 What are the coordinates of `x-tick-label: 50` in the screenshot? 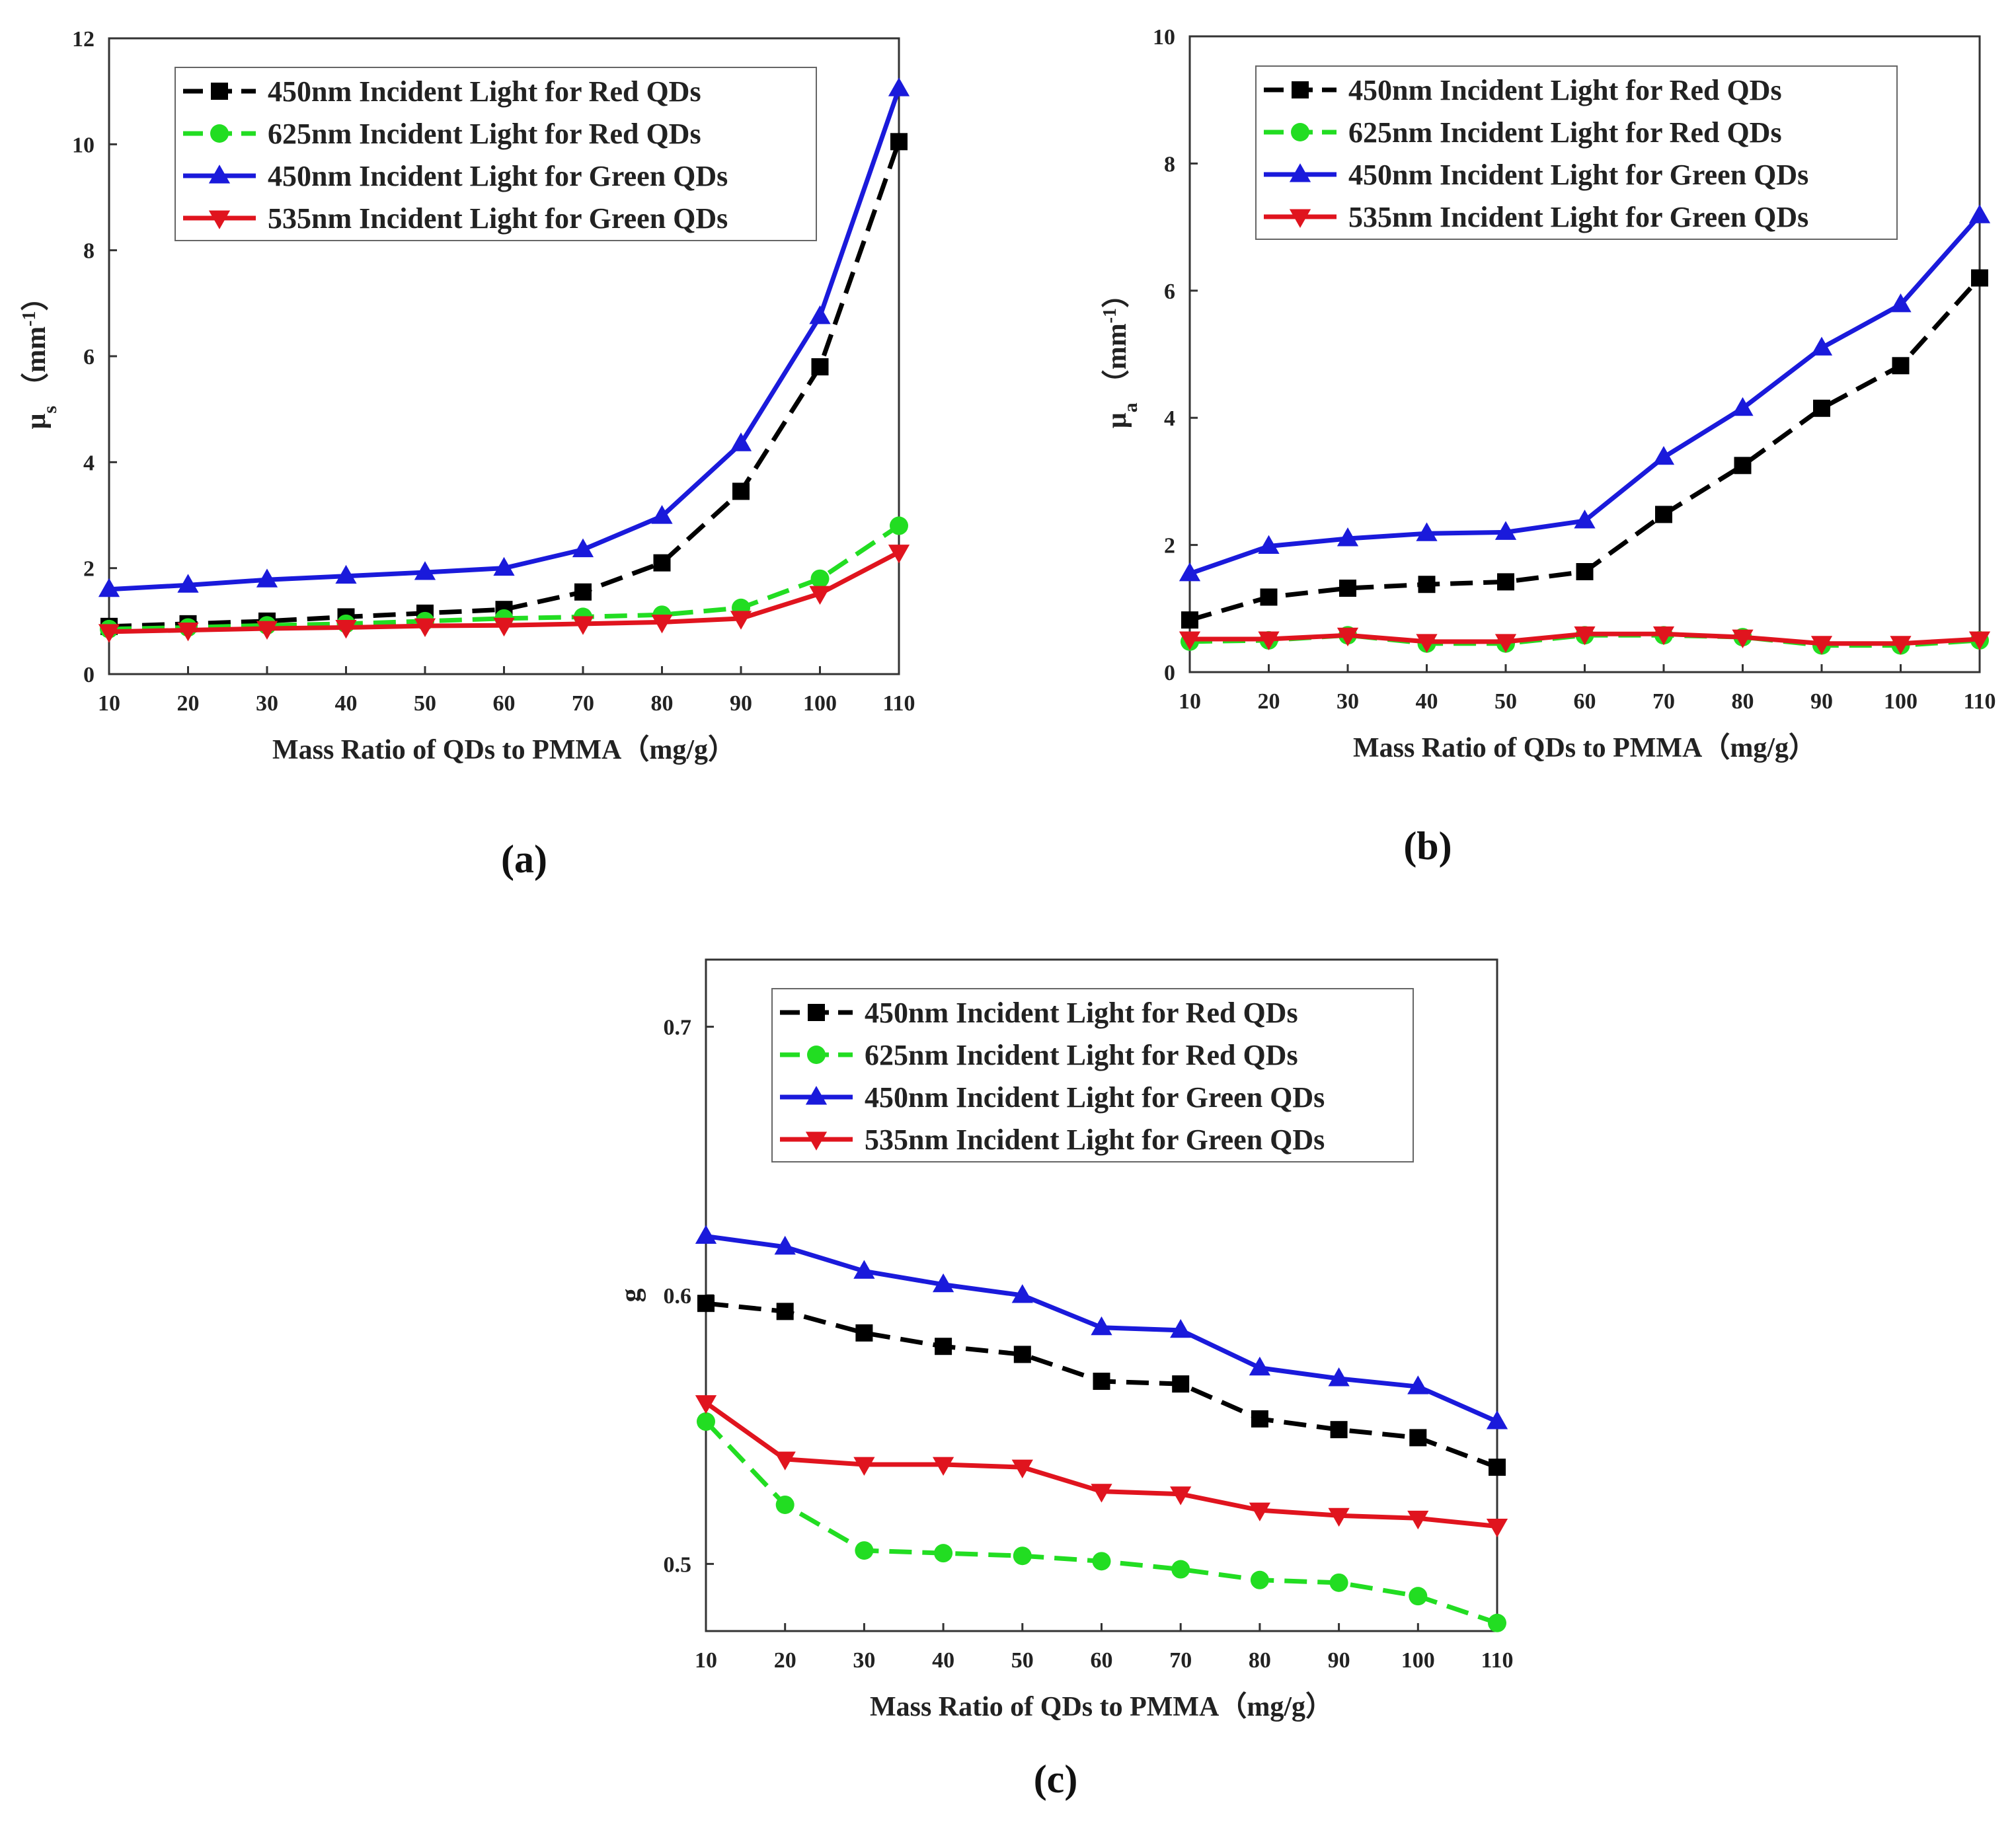 It's located at (1023, 1660).